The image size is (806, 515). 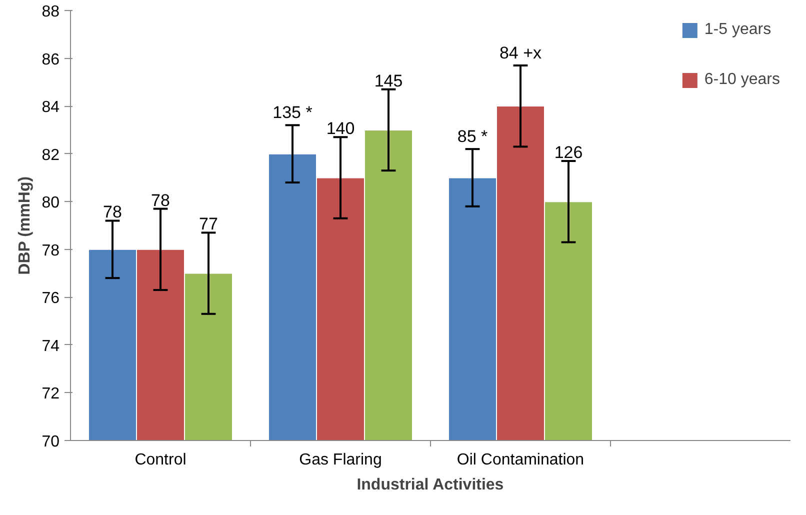 What do you see at coordinates (51, 251) in the screenshot?
I see `y-tick-label: 78` at bounding box center [51, 251].